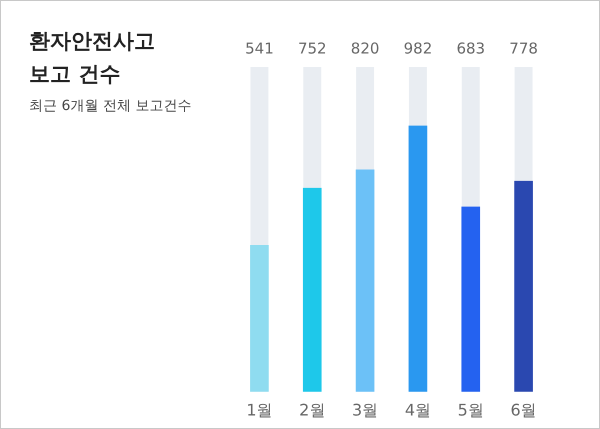 This screenshot has height=429, width=600. Describe the element at coordinates (92, 58) in the screenshot. I see `chart-title: 환자안전사고 보고 건수` at that location.